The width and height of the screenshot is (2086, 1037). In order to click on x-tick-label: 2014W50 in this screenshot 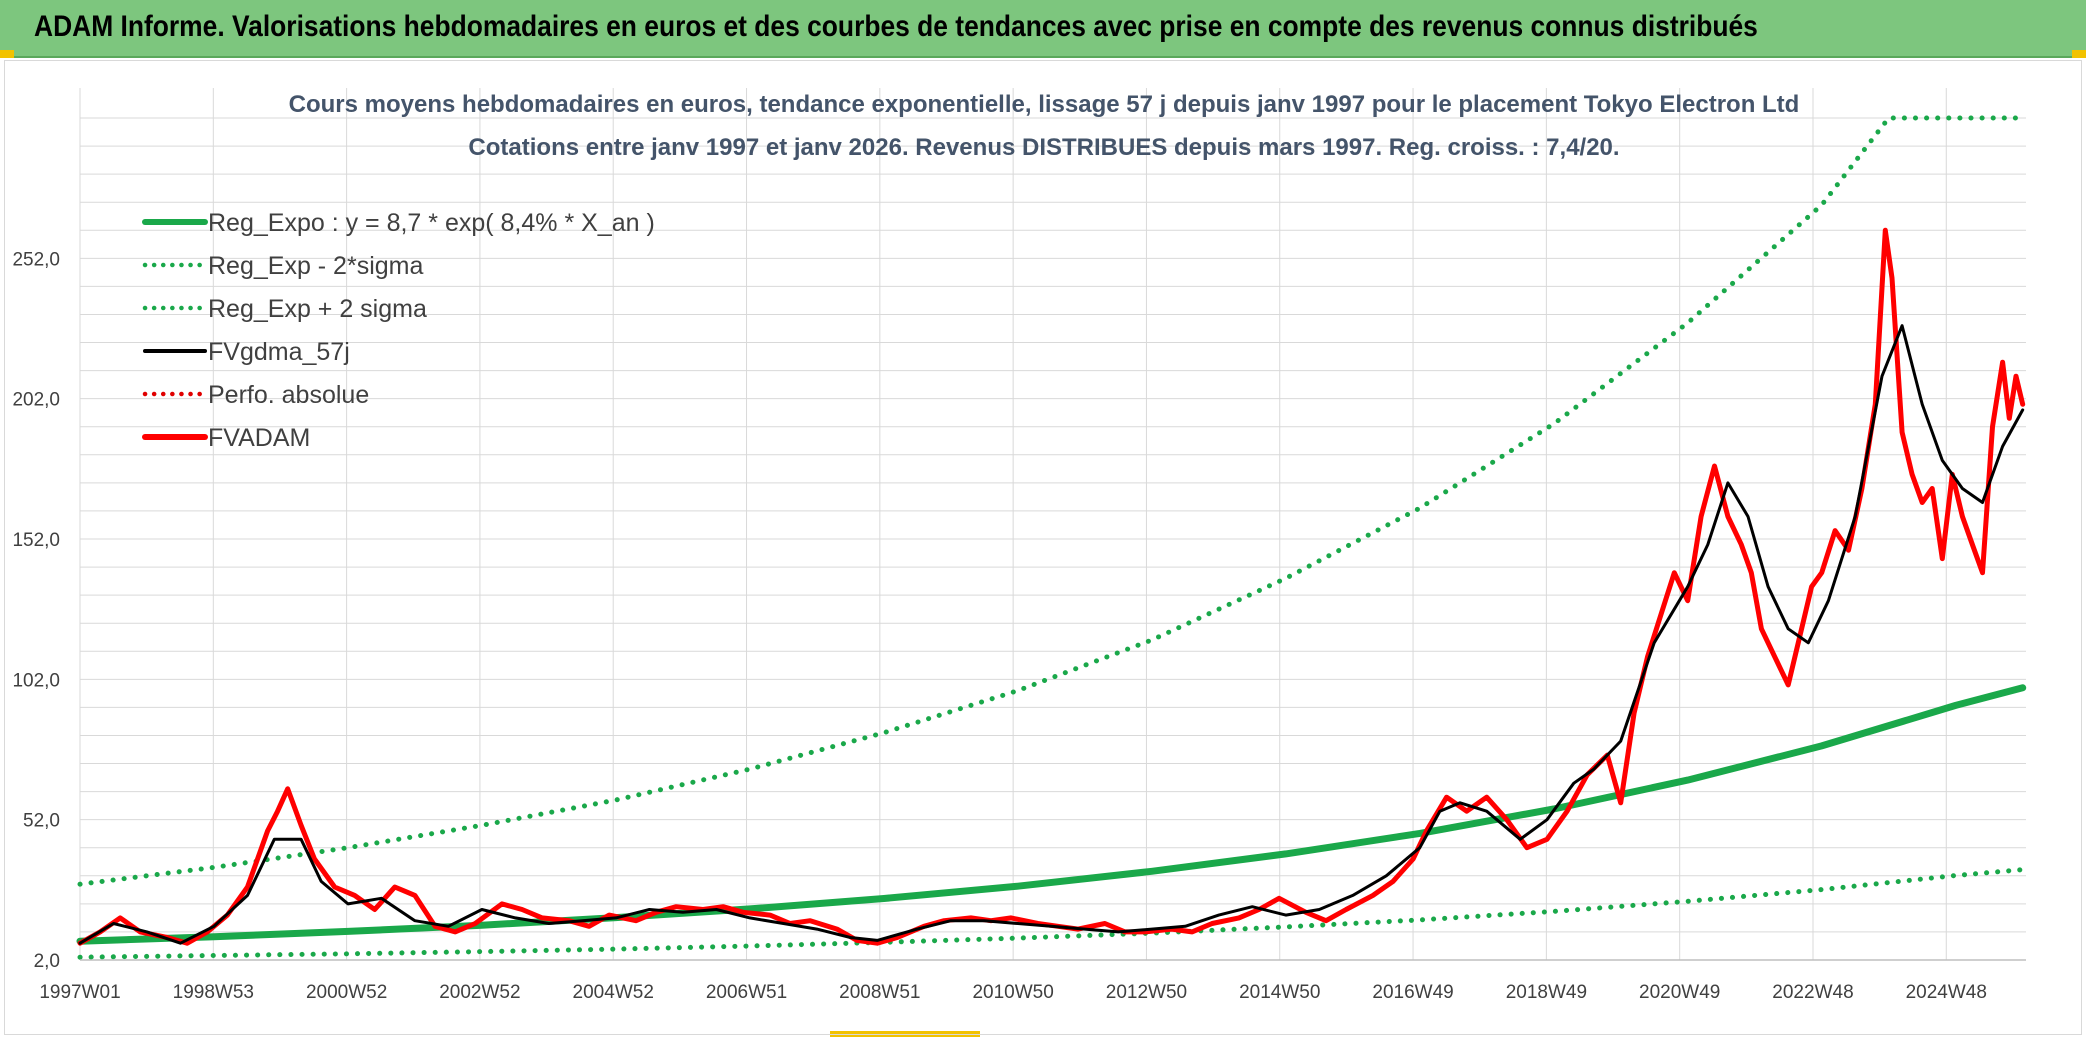, I will do `click(1279, 992)`.